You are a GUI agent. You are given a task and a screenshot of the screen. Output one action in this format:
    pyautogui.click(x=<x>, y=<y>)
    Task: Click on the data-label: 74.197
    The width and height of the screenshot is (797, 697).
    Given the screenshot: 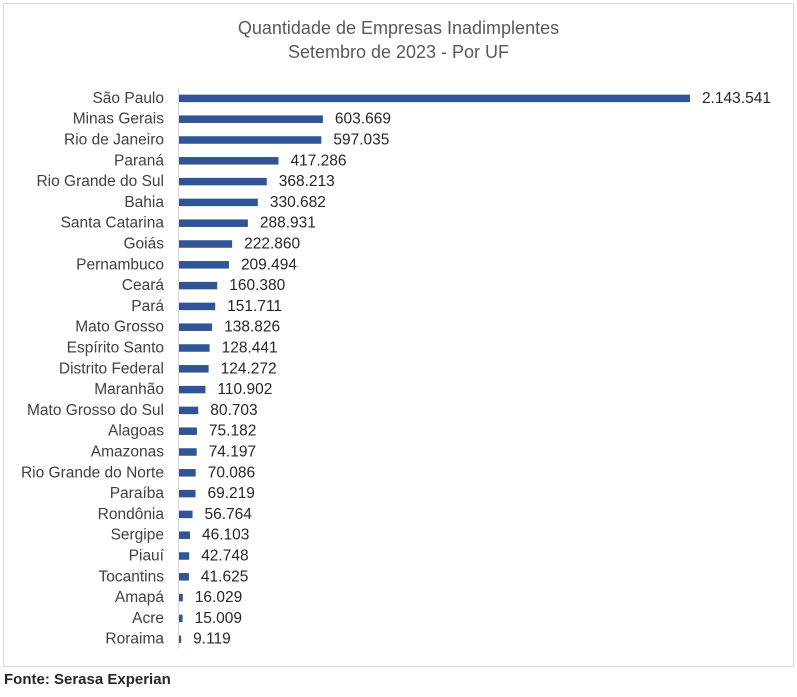 What is the action you would take?
    pyautogui.click(x=232, y=452)
    